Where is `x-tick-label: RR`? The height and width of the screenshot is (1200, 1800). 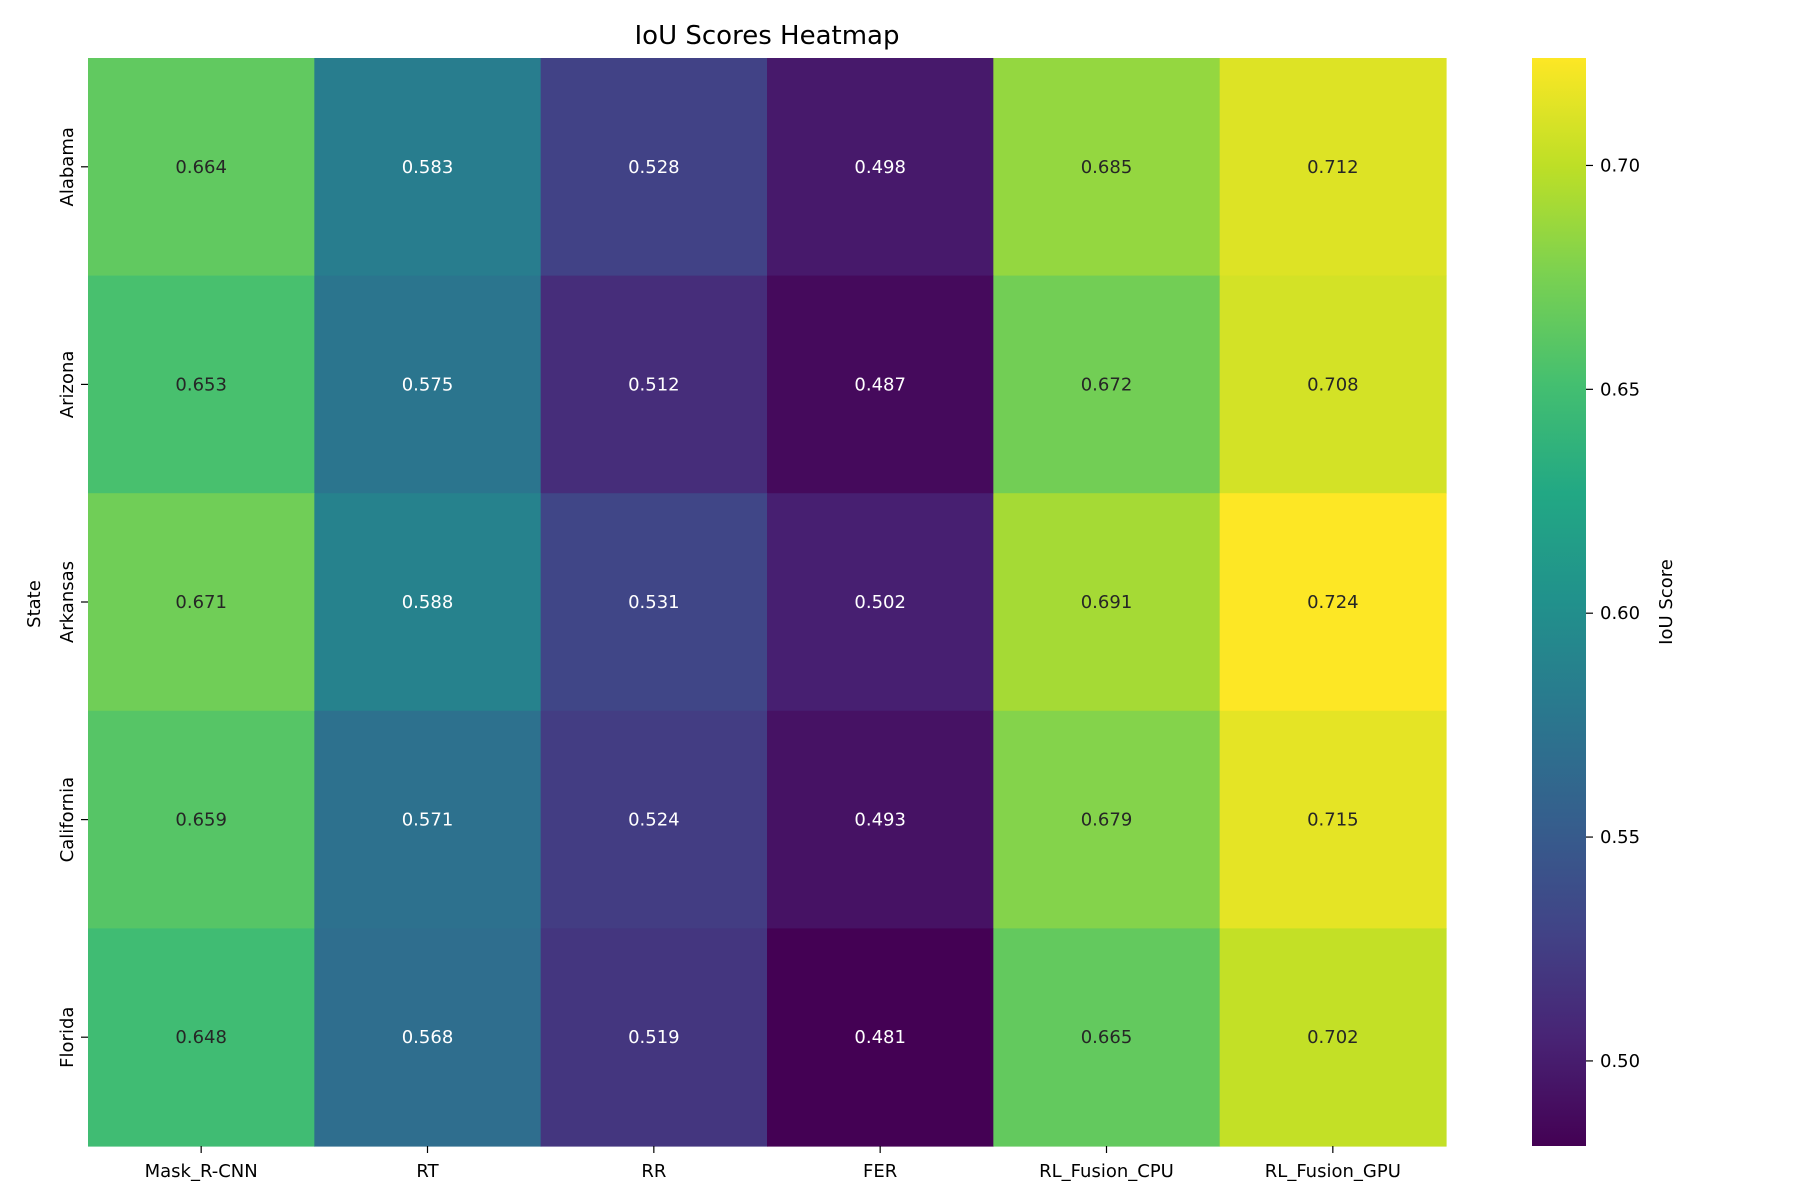
x-tick-label: RR is located at coordinates (653, 1171).